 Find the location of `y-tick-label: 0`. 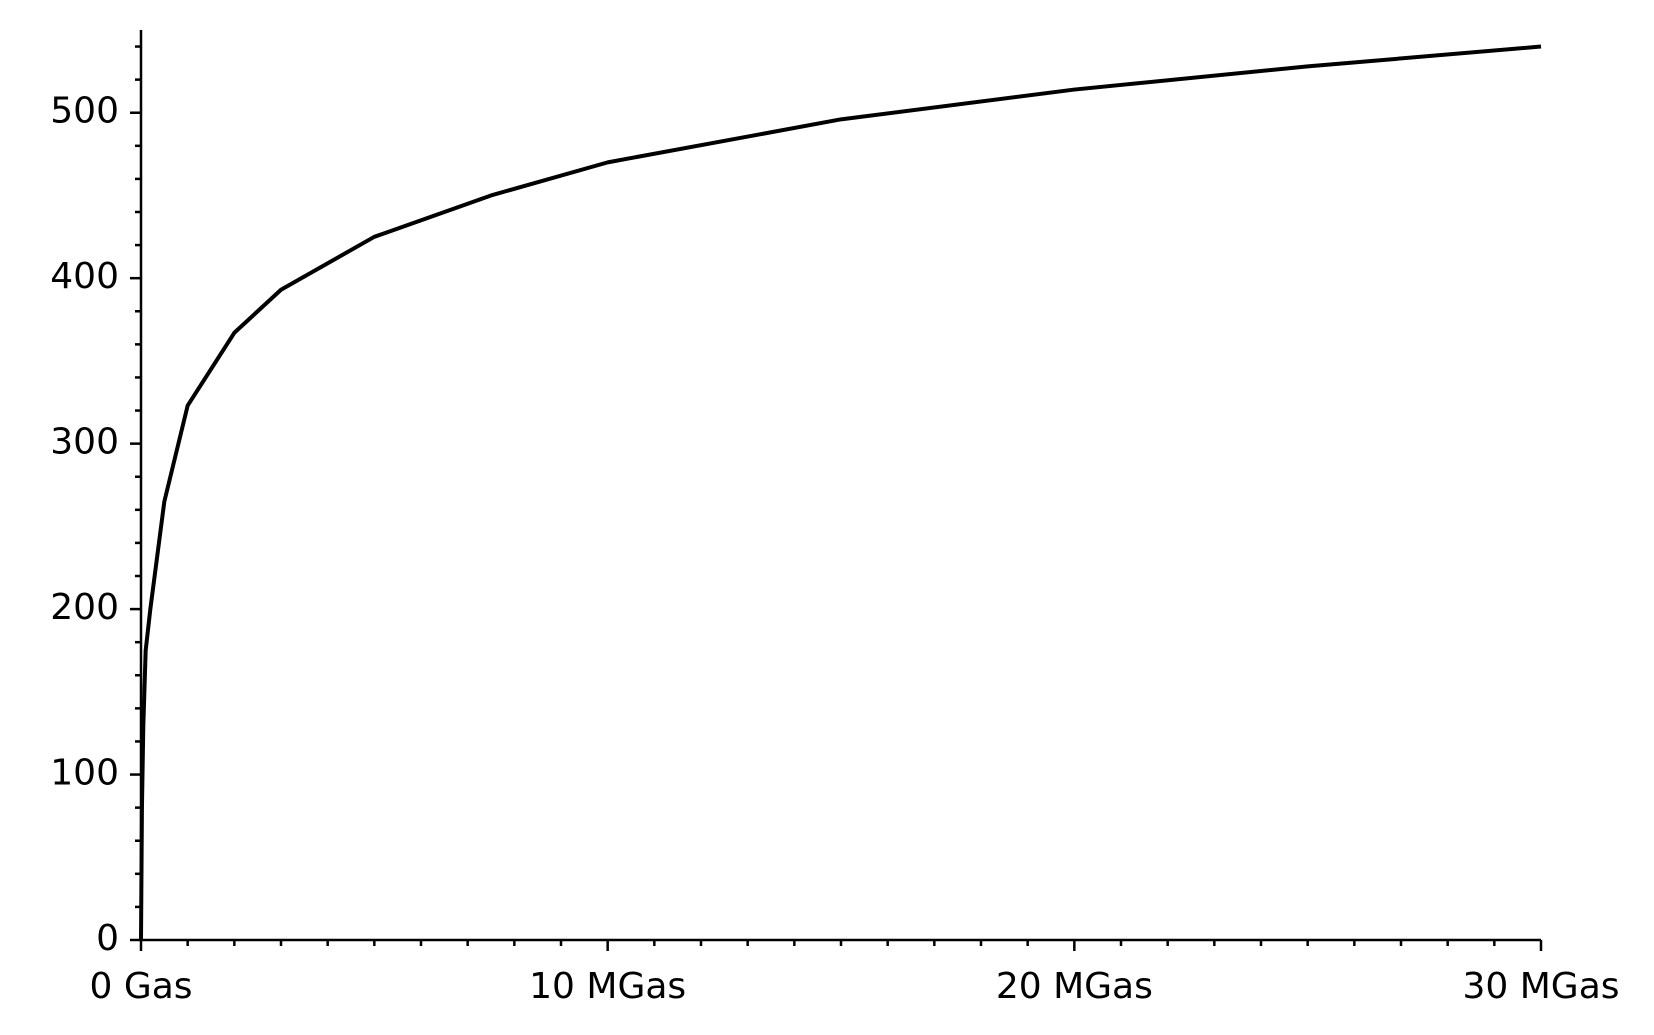

y-tick-label: 0 is located at coordinates (107, 938).